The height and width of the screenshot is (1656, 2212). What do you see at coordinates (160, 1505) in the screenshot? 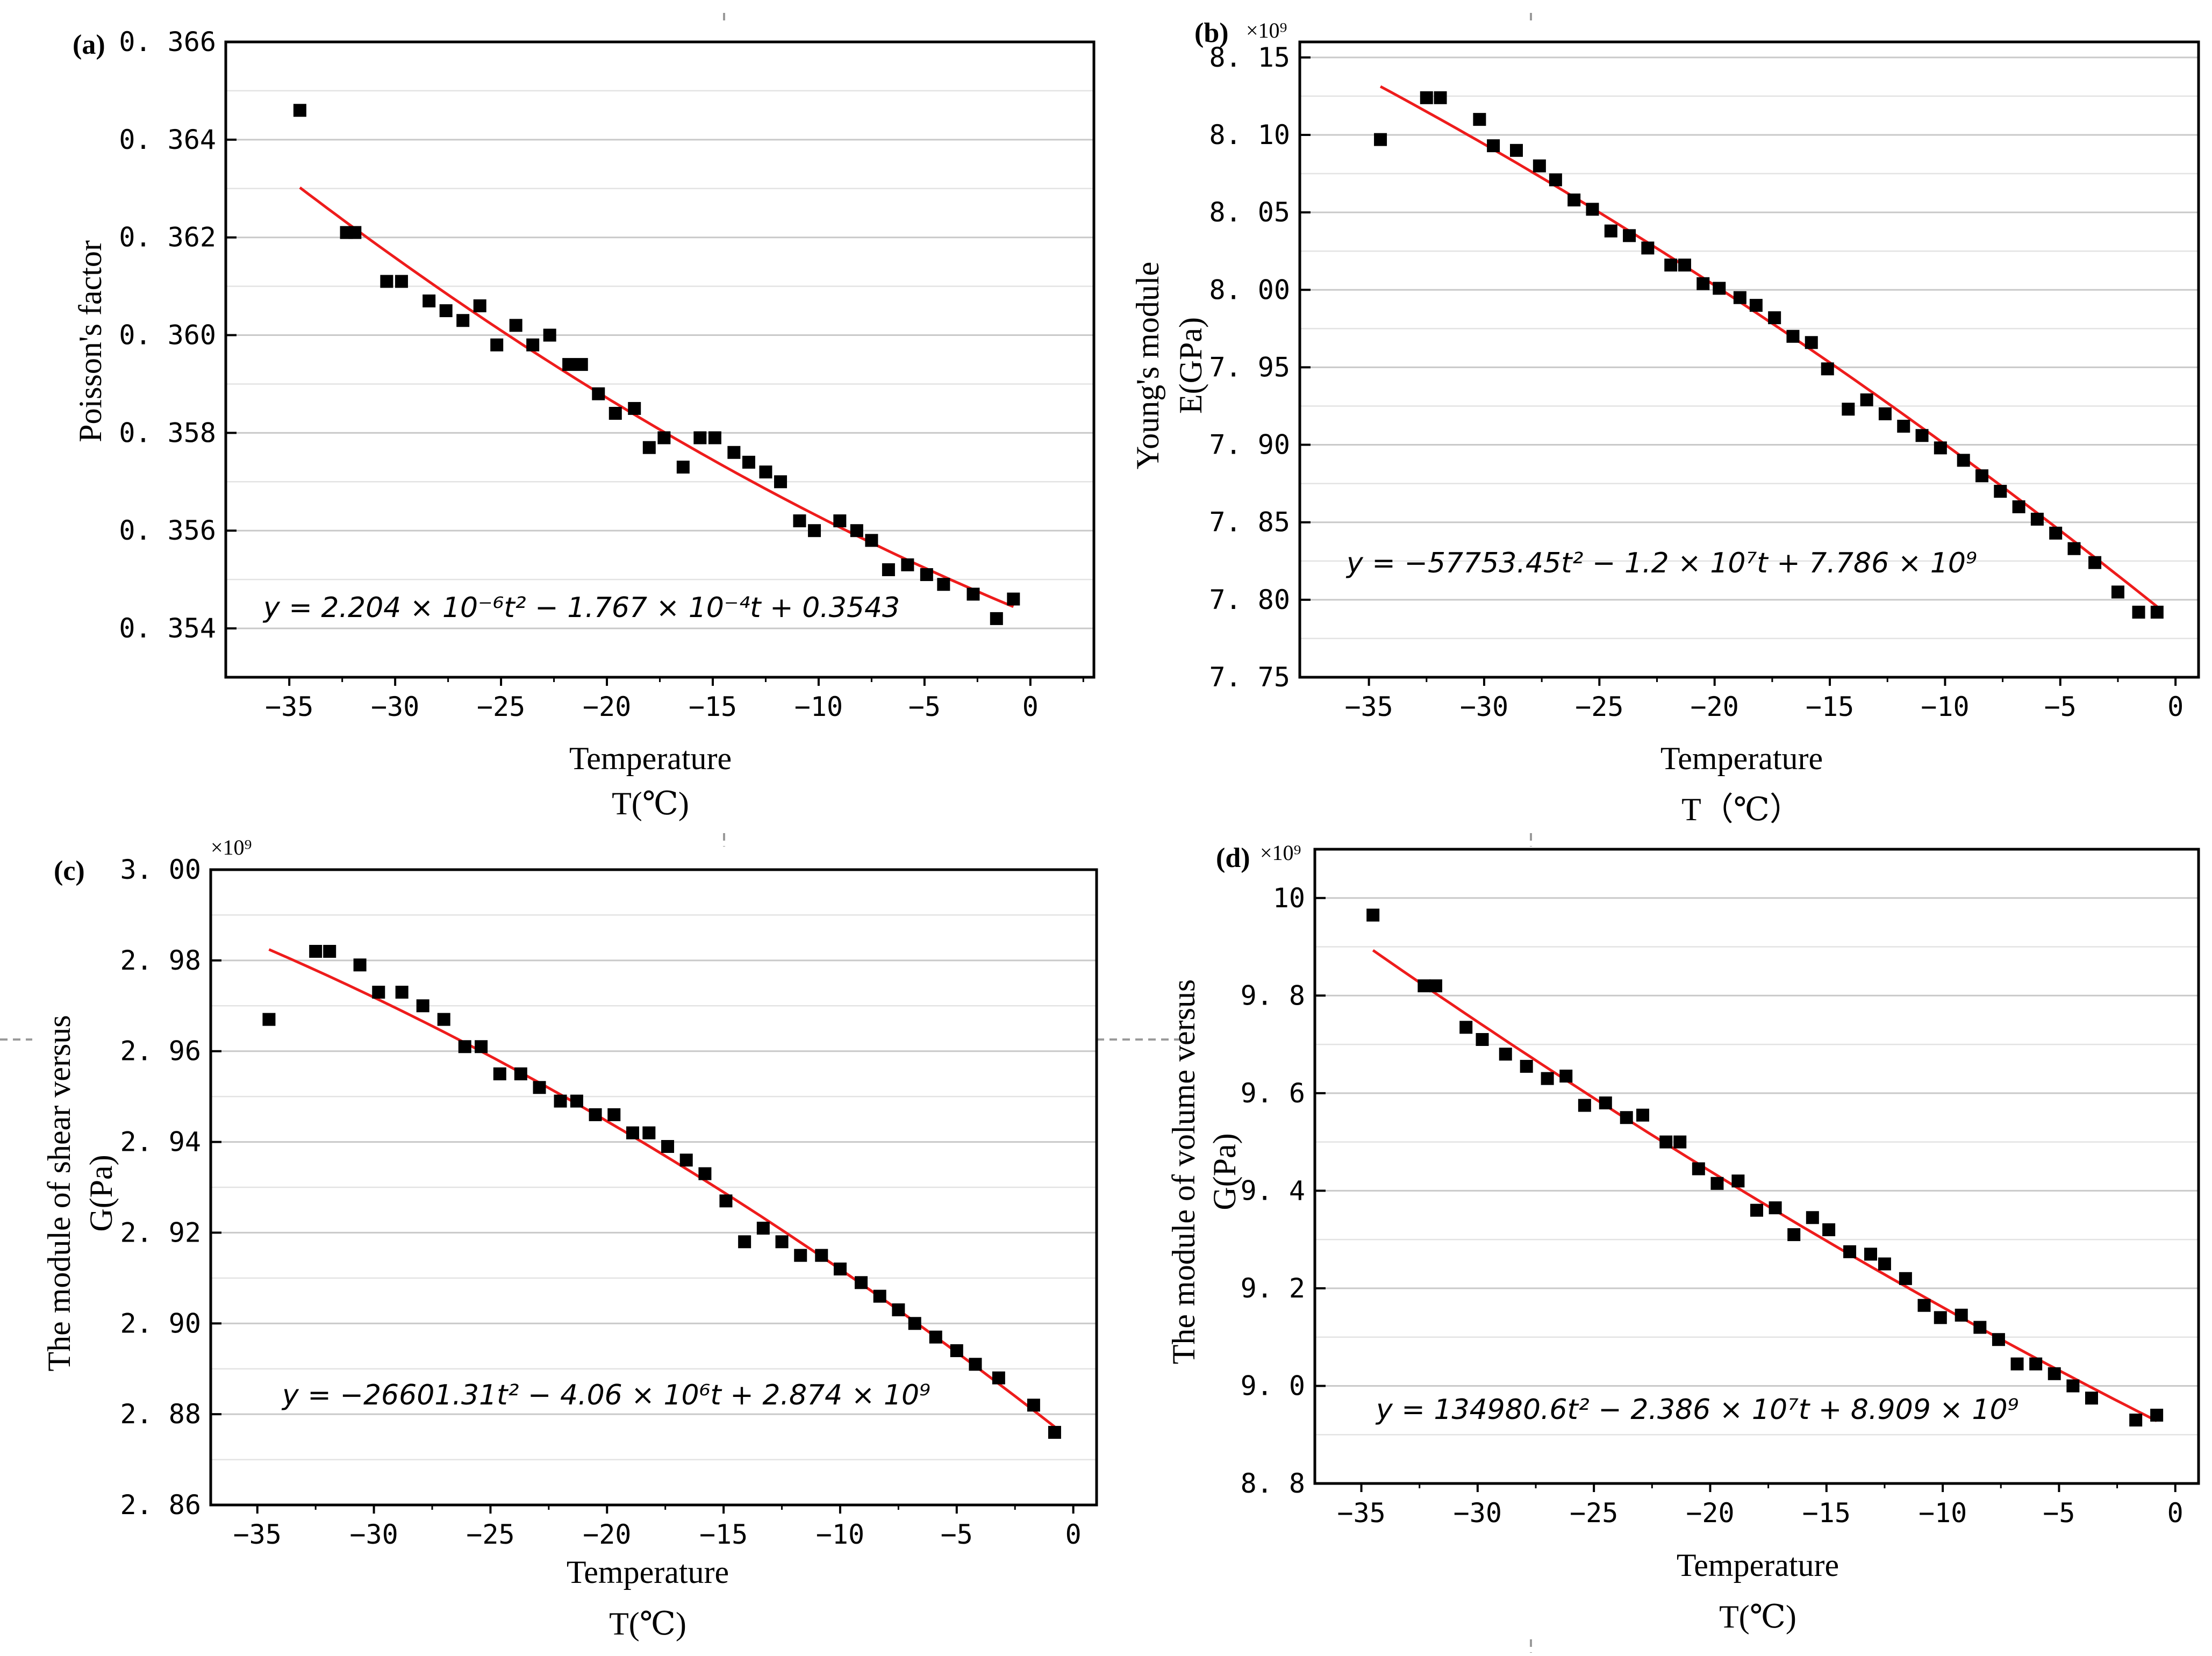
I see `y-tick-label: 2. 86` at bounding box center [160, 1505].